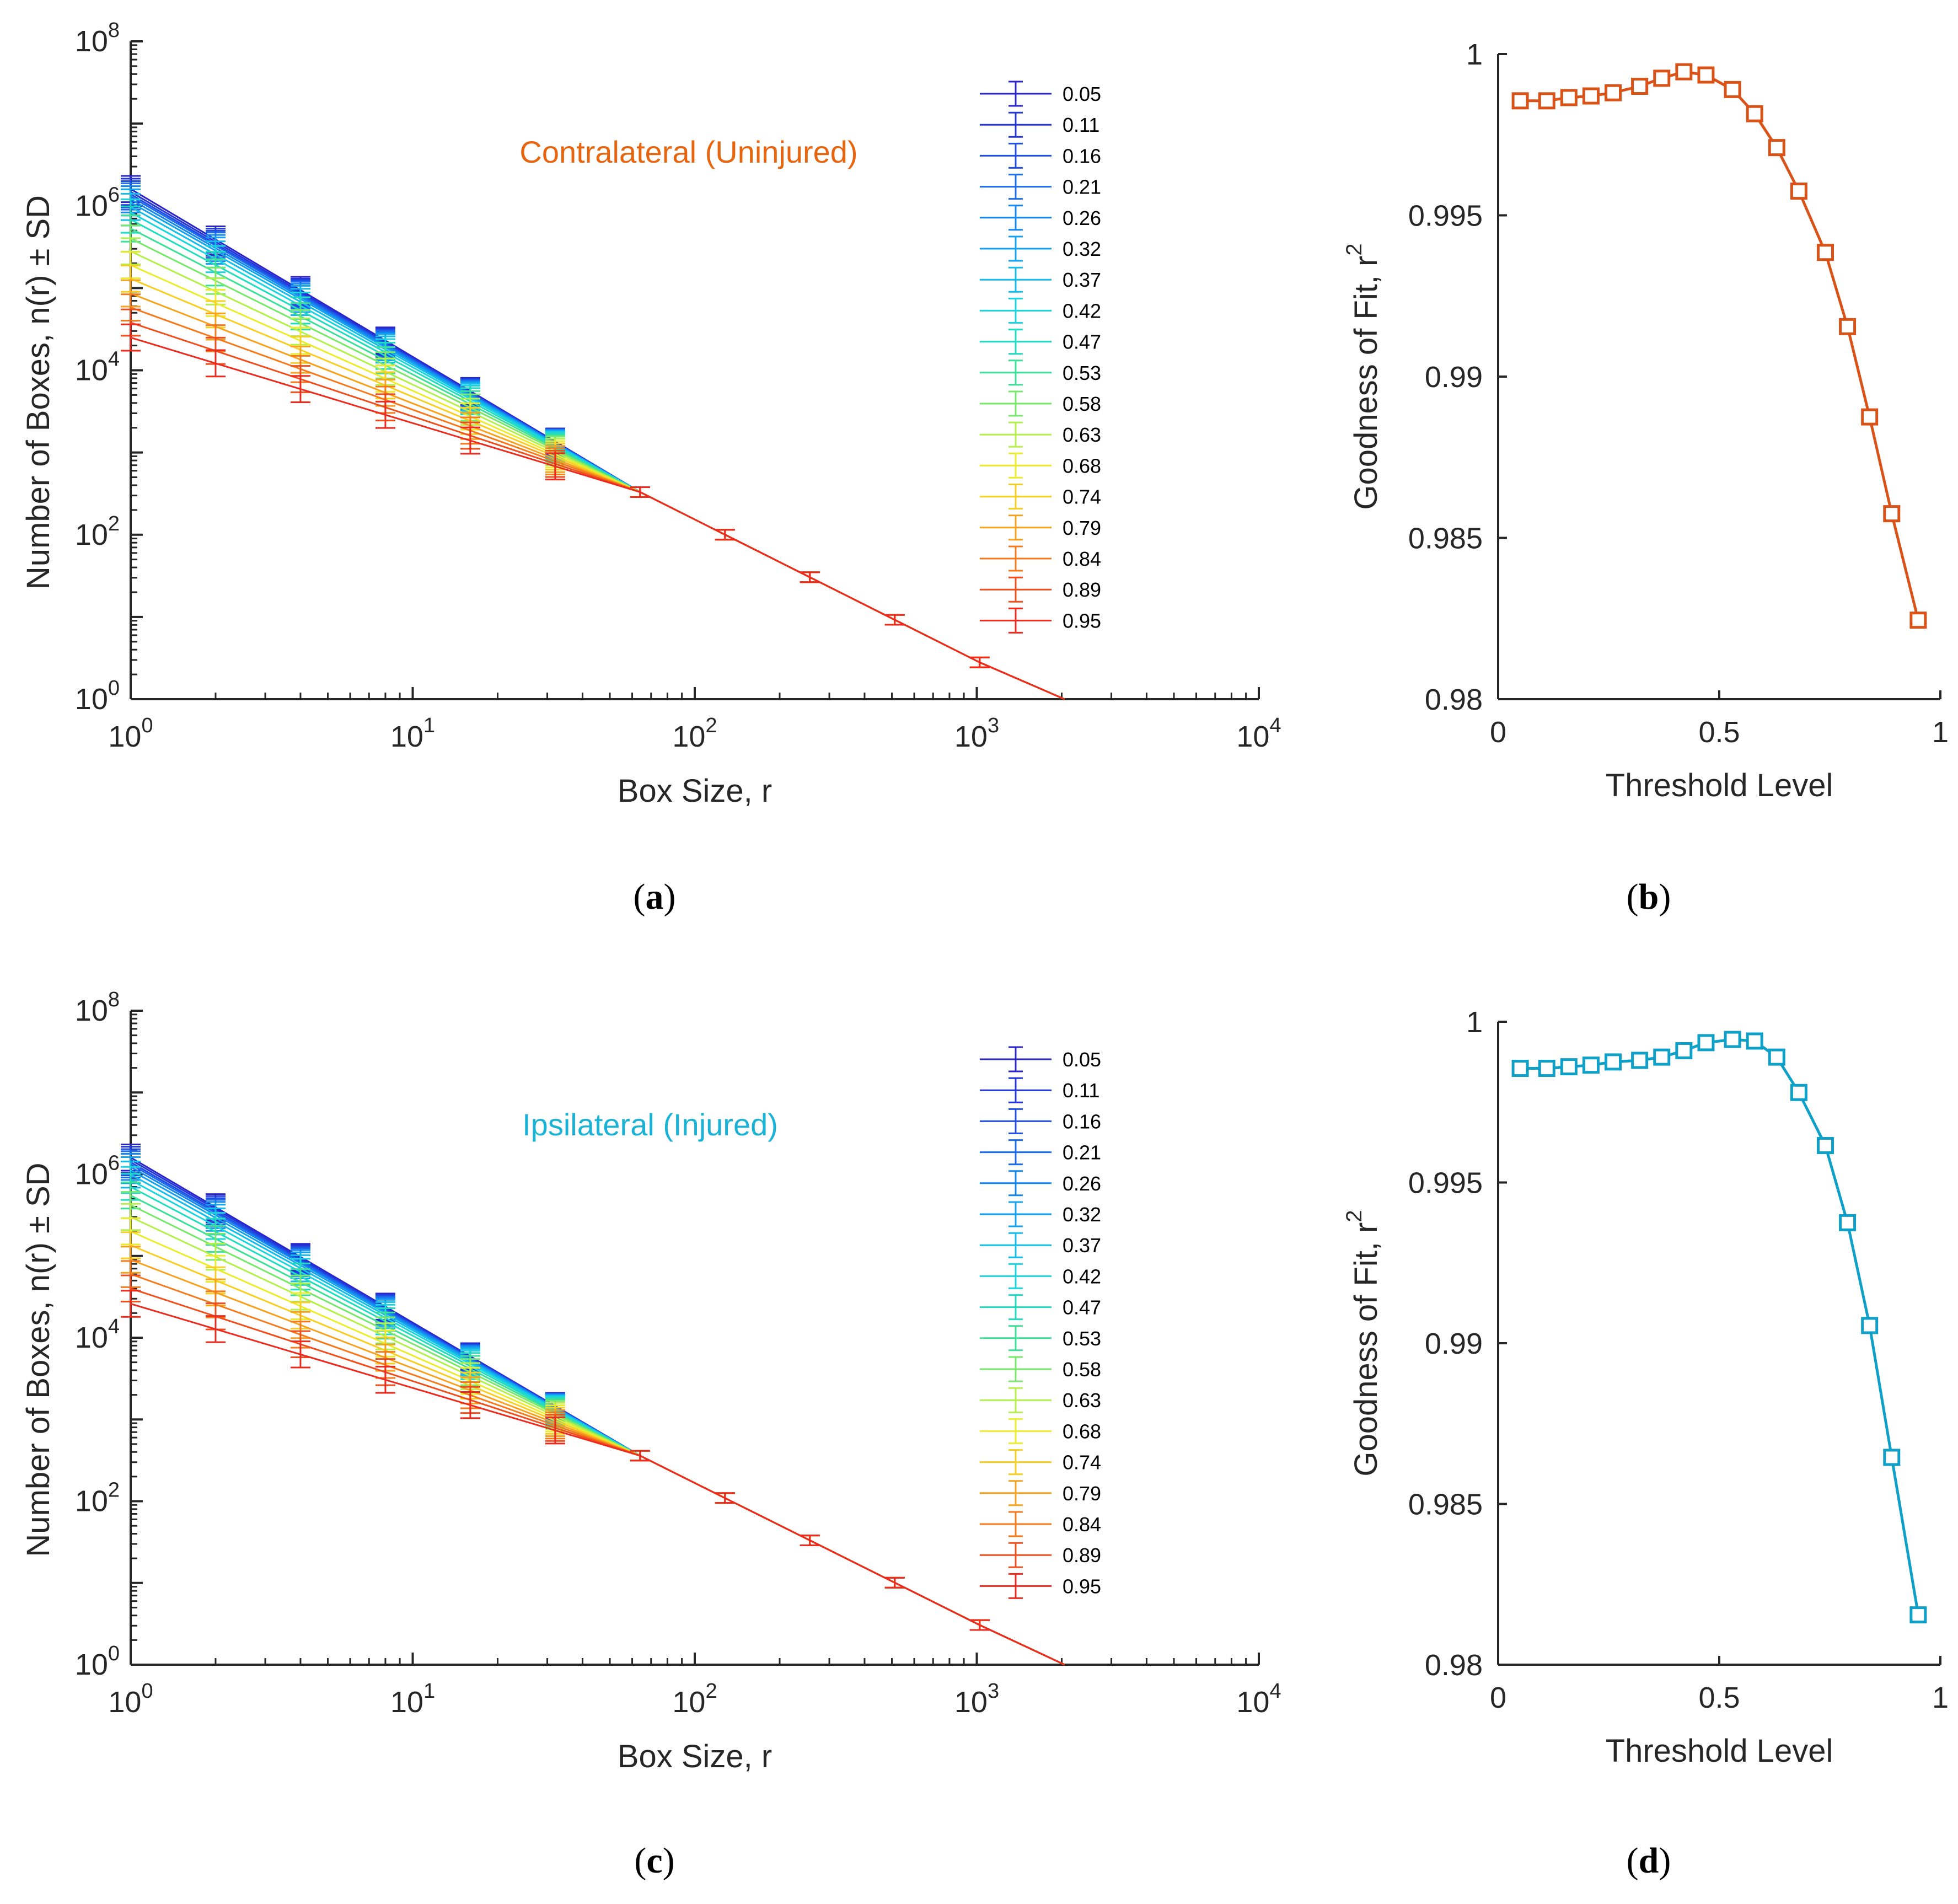  Describe the element at coordinates (695, 791) in the screenshot. I see `x-axis-label: Box Size, r` at that location.